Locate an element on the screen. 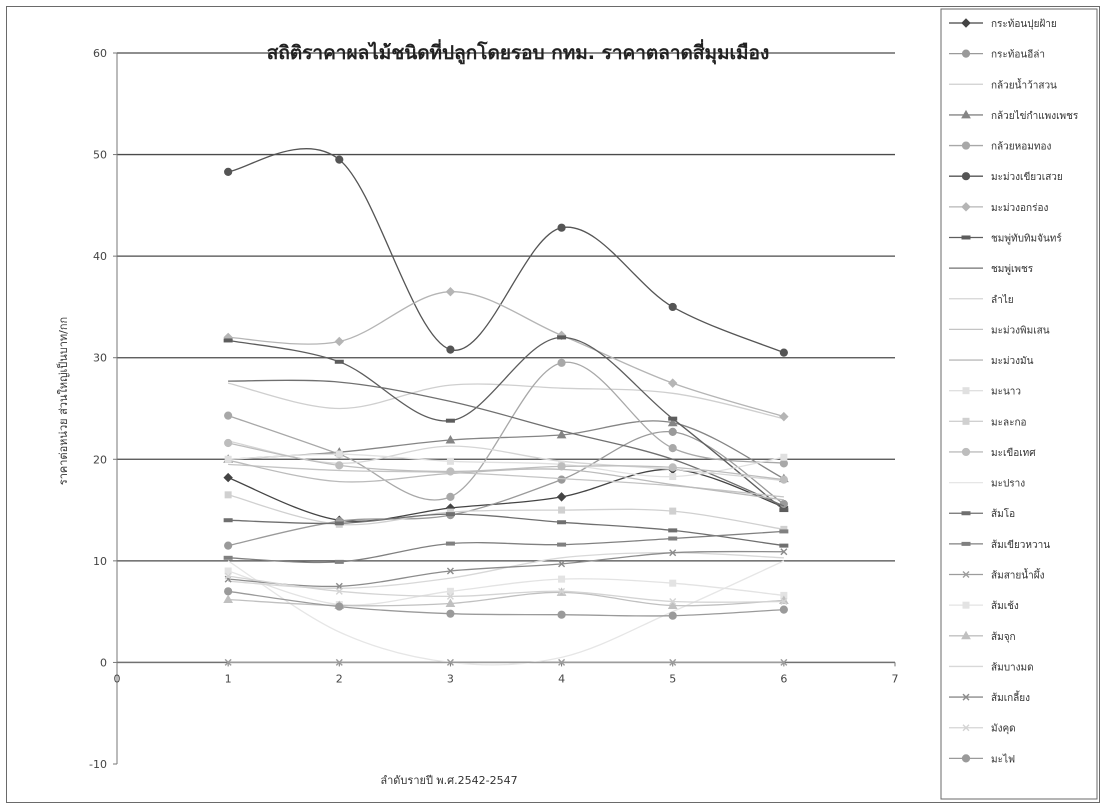 This screenshot has width=1106, height=811. y-axis-label: ราคาต่อหน่วย ส่วนใหญ่เป็นบาท/กก is located at coordinates (63, 401).